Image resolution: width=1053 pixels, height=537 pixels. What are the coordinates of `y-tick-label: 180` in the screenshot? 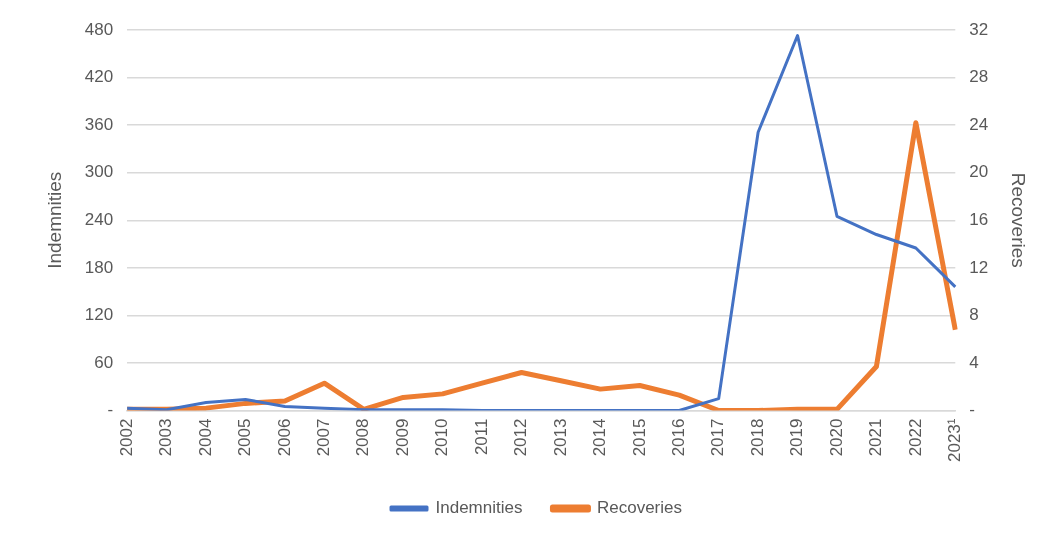 It's located at (99, 267).